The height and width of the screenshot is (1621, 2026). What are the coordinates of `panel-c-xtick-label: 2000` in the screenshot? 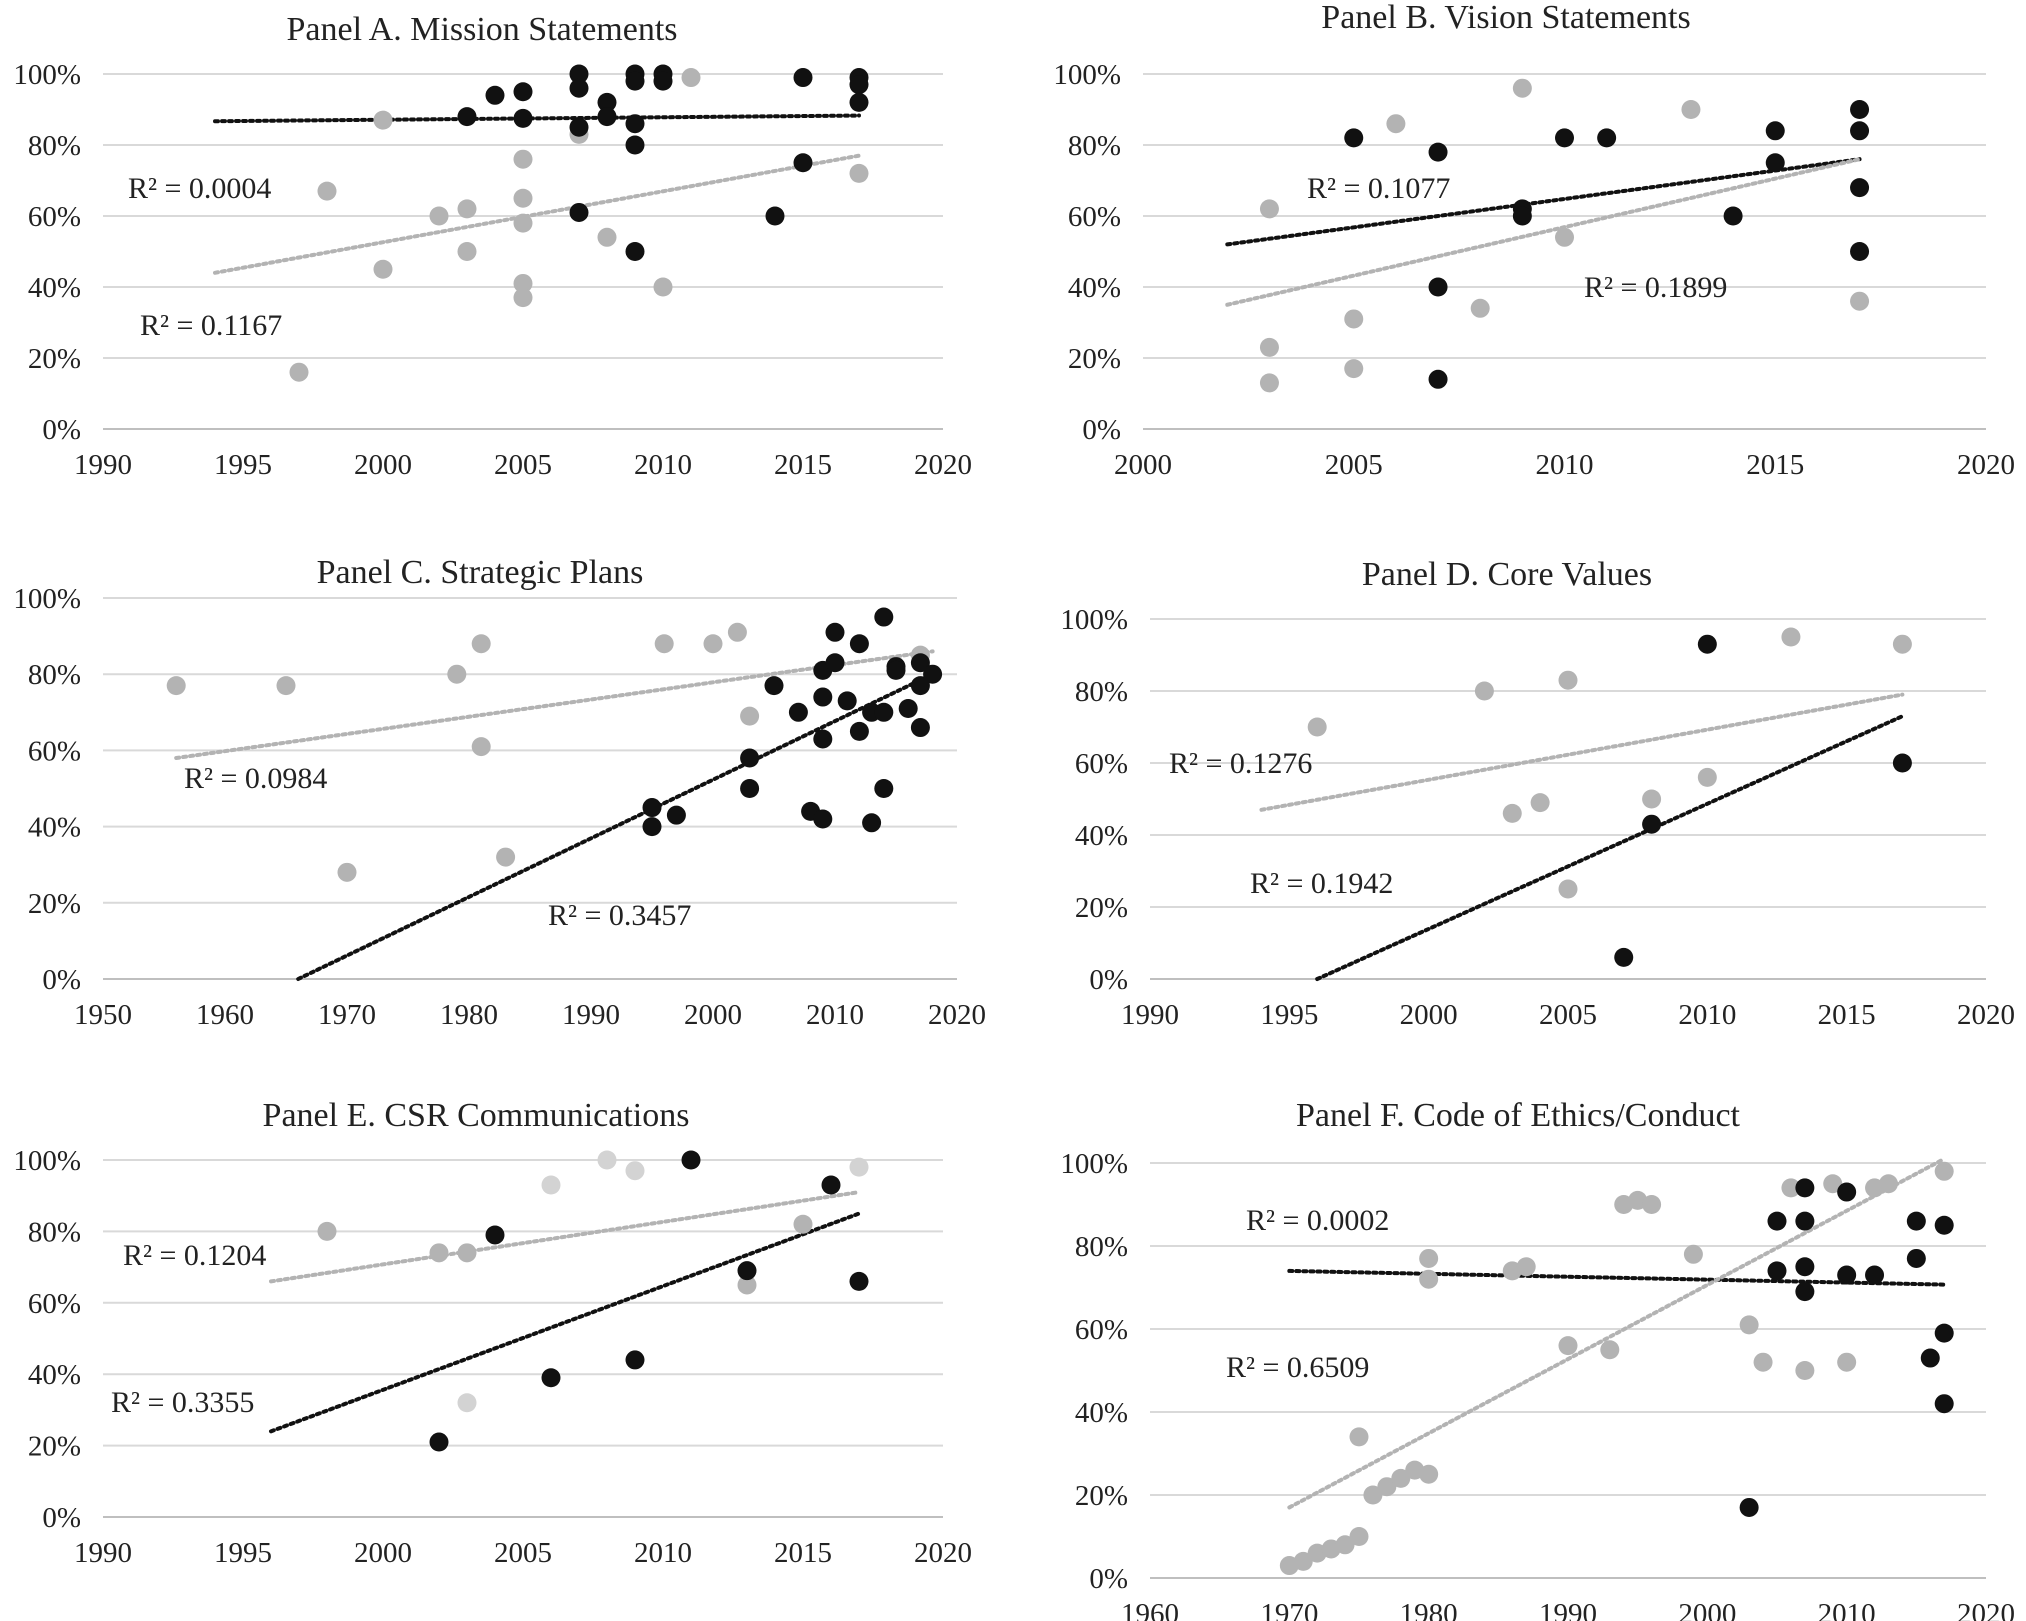 It's located at (713, 1015).